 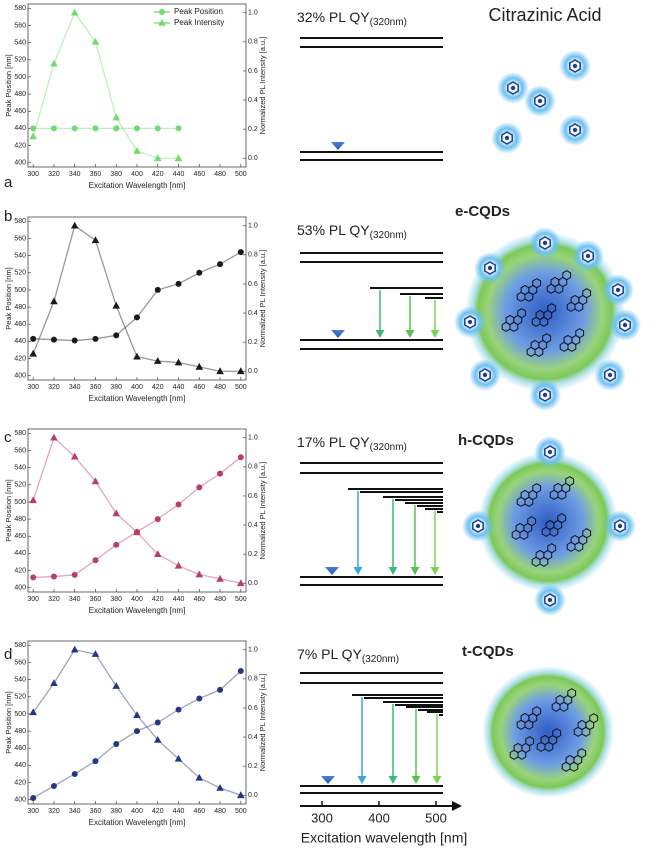 What do you see at coordinates (330, 654) in the screenshot?
I see `qy-text: 7% PL QY` at bounding box center [330, 654].